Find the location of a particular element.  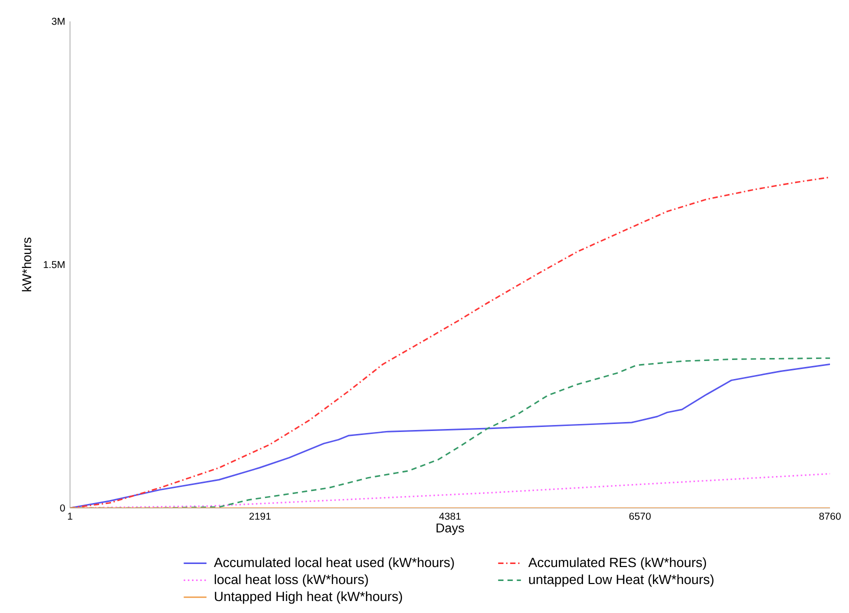

x-tick-label: 6570 is located at coordinates (640, 516).